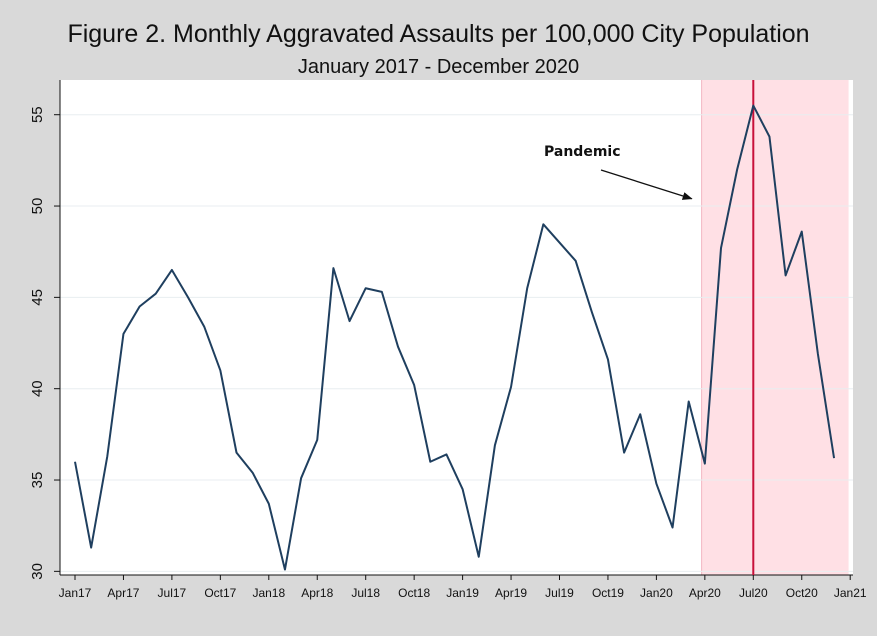  I want to click on y-tick-label: 35, so click(37, 480).